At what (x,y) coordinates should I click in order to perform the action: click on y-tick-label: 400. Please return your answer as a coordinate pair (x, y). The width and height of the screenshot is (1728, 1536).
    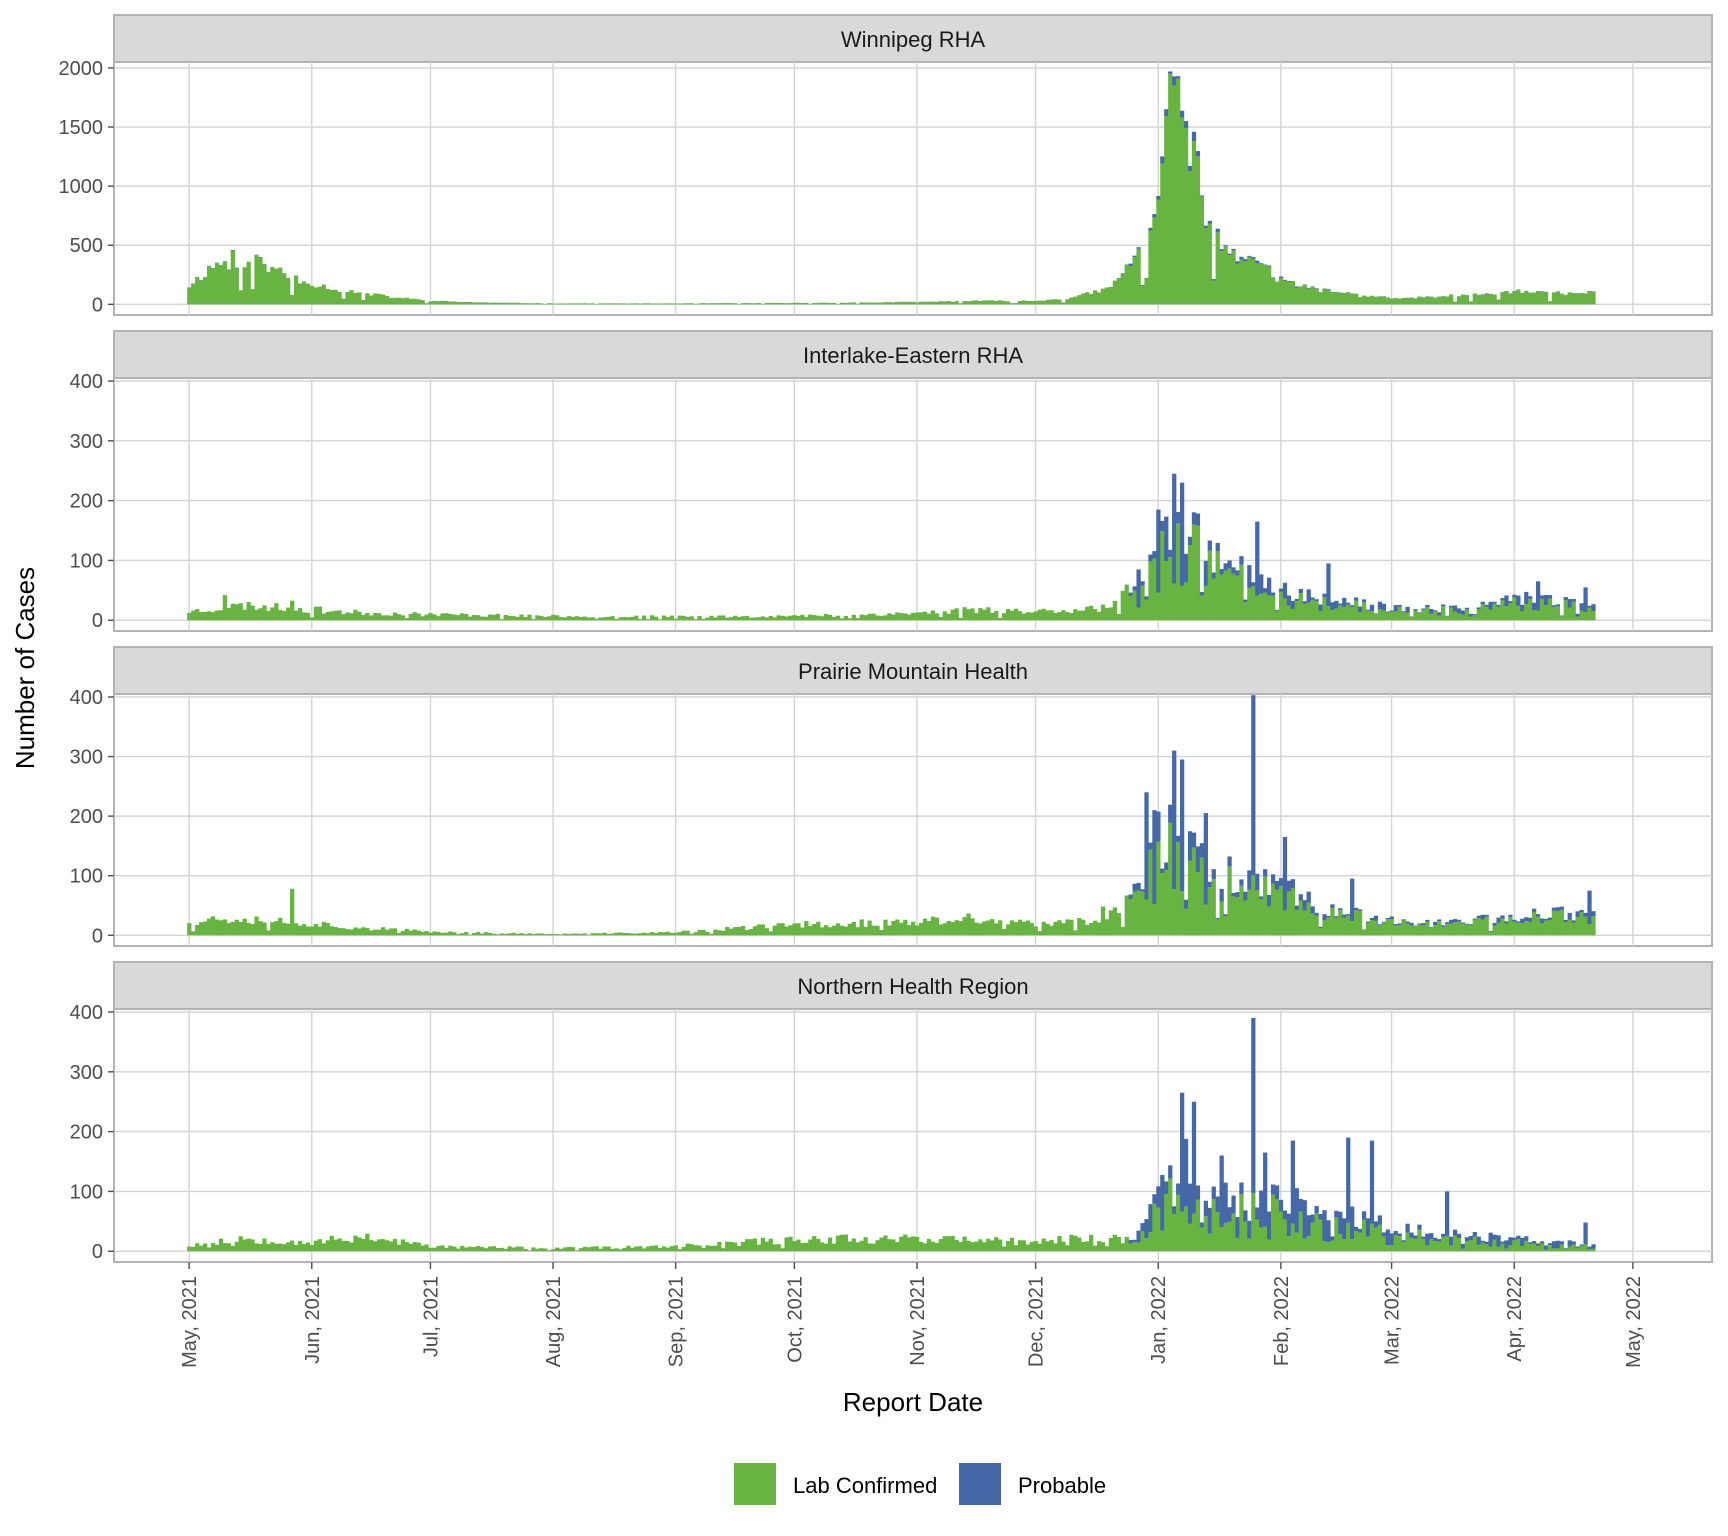
    Looking at the image, I should click on (86, 1013).